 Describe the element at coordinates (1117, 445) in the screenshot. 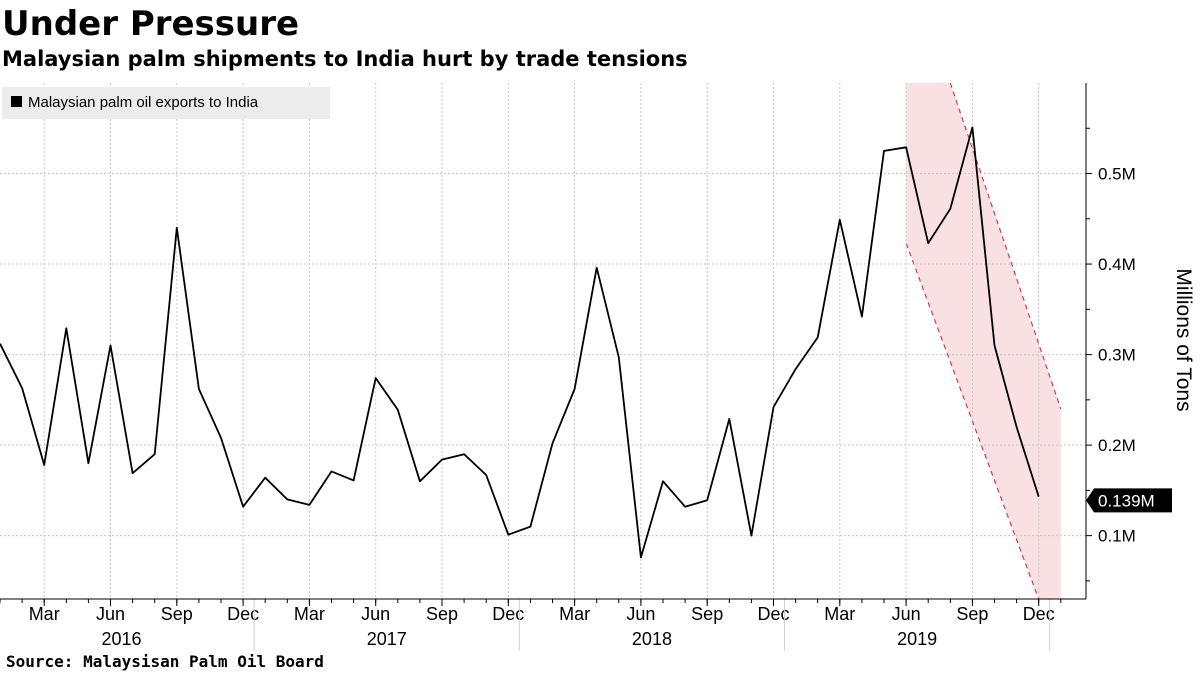

I see `y-tick-label: 0.2M` at that location.